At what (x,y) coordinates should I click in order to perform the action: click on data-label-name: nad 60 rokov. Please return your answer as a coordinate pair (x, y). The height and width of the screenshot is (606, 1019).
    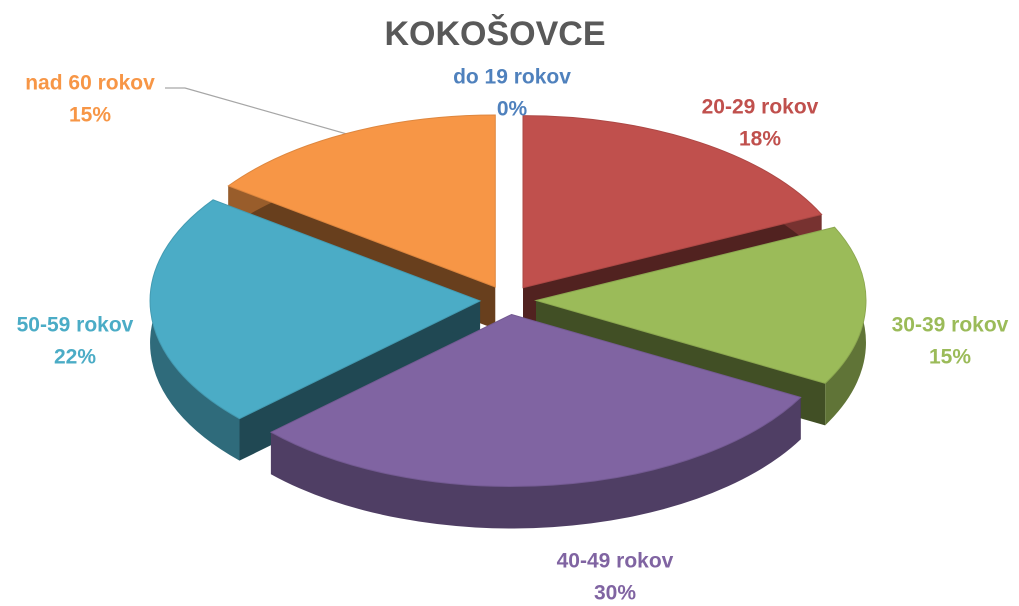
    Looking at the image, I should click on (90, 83).